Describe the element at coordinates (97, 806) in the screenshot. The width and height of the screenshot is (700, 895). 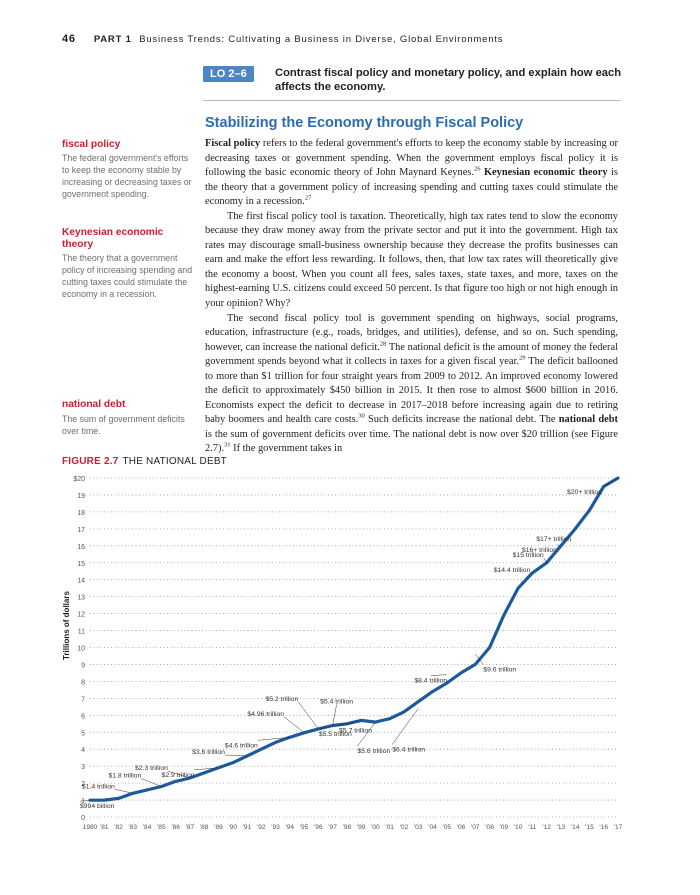
I see `annotation-label: $994 billion` at that location.